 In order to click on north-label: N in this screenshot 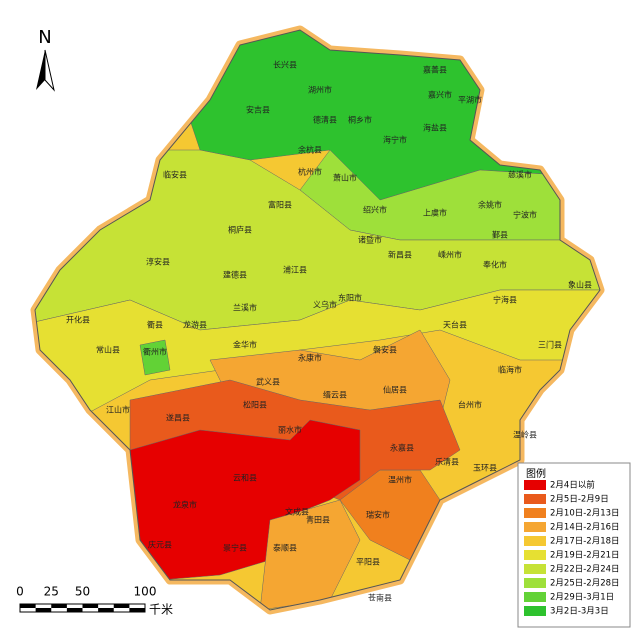, I will do `click(44, 37)`.